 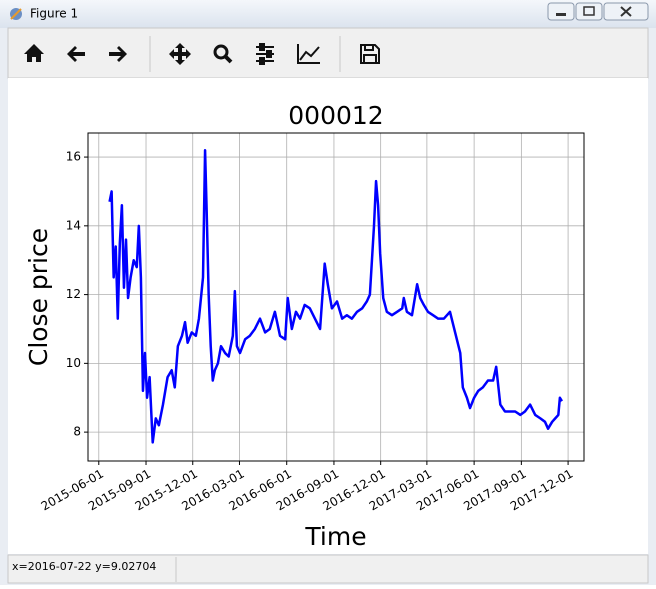 I want to click on chart-title: 000012, so click(x=335, y=115).